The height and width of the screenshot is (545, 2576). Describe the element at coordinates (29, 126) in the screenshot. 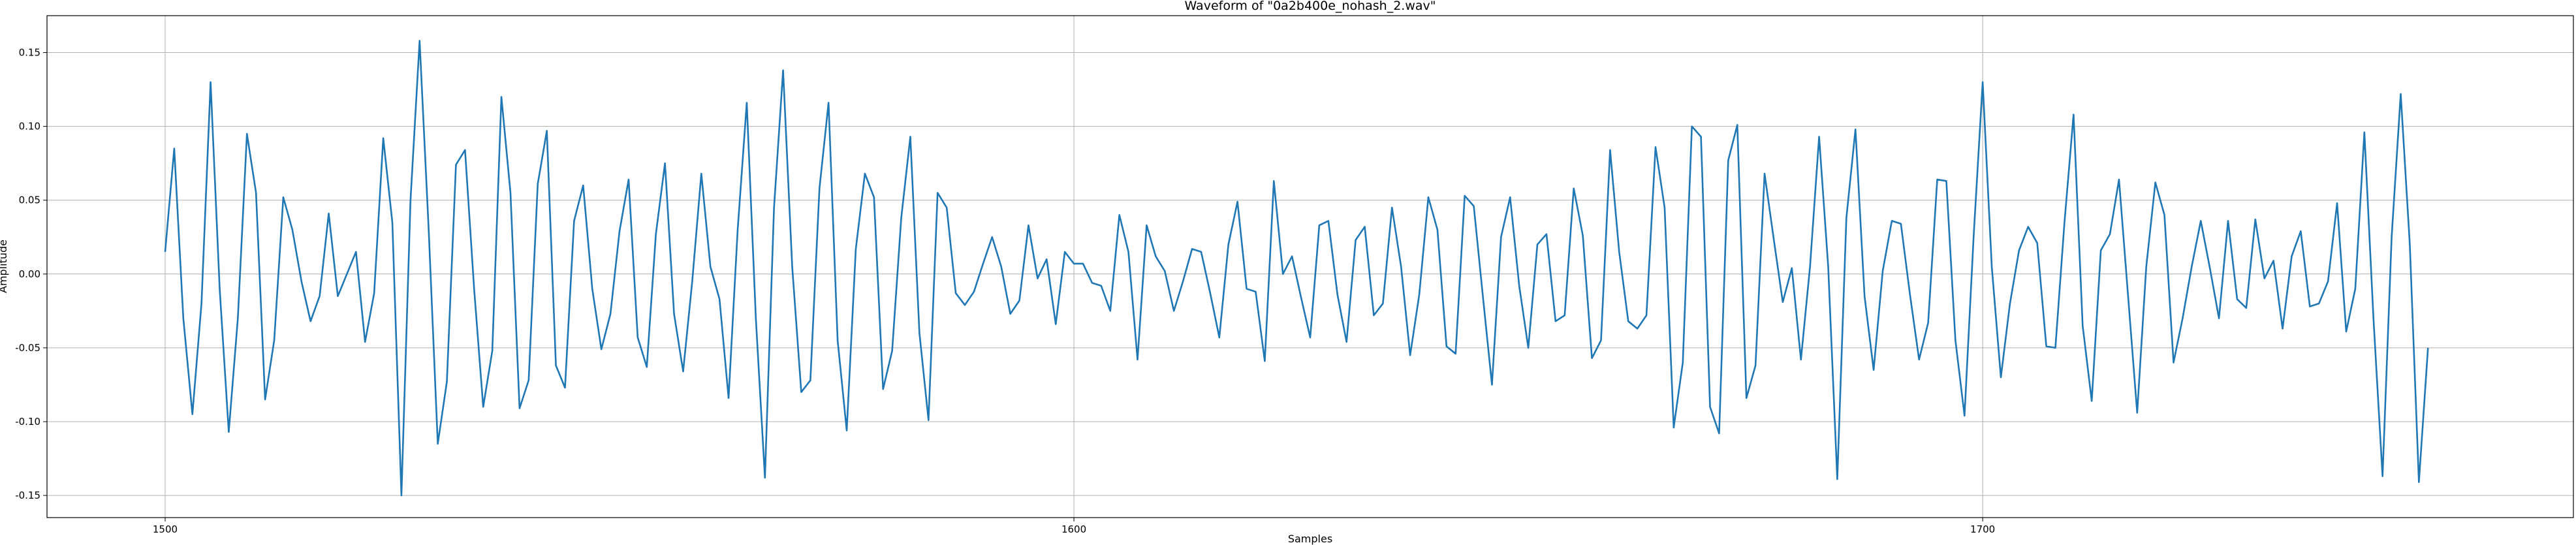

I see `y-tick-label: 0.10` at that location.